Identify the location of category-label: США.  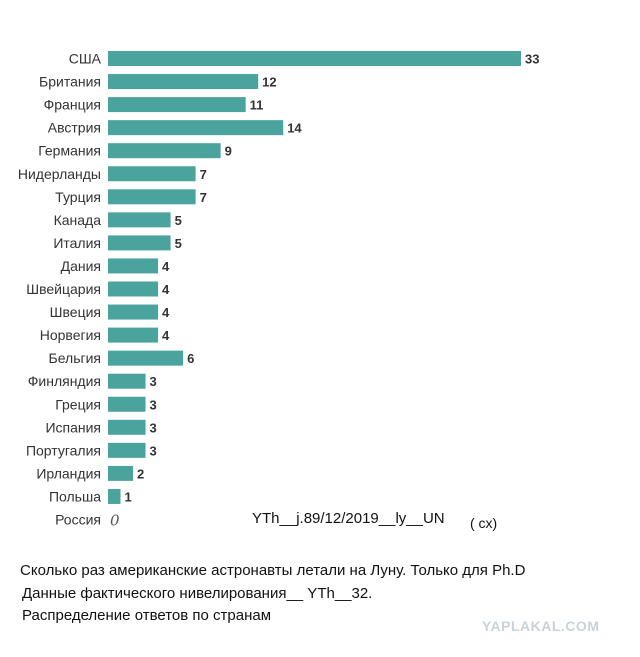
(85, 59).